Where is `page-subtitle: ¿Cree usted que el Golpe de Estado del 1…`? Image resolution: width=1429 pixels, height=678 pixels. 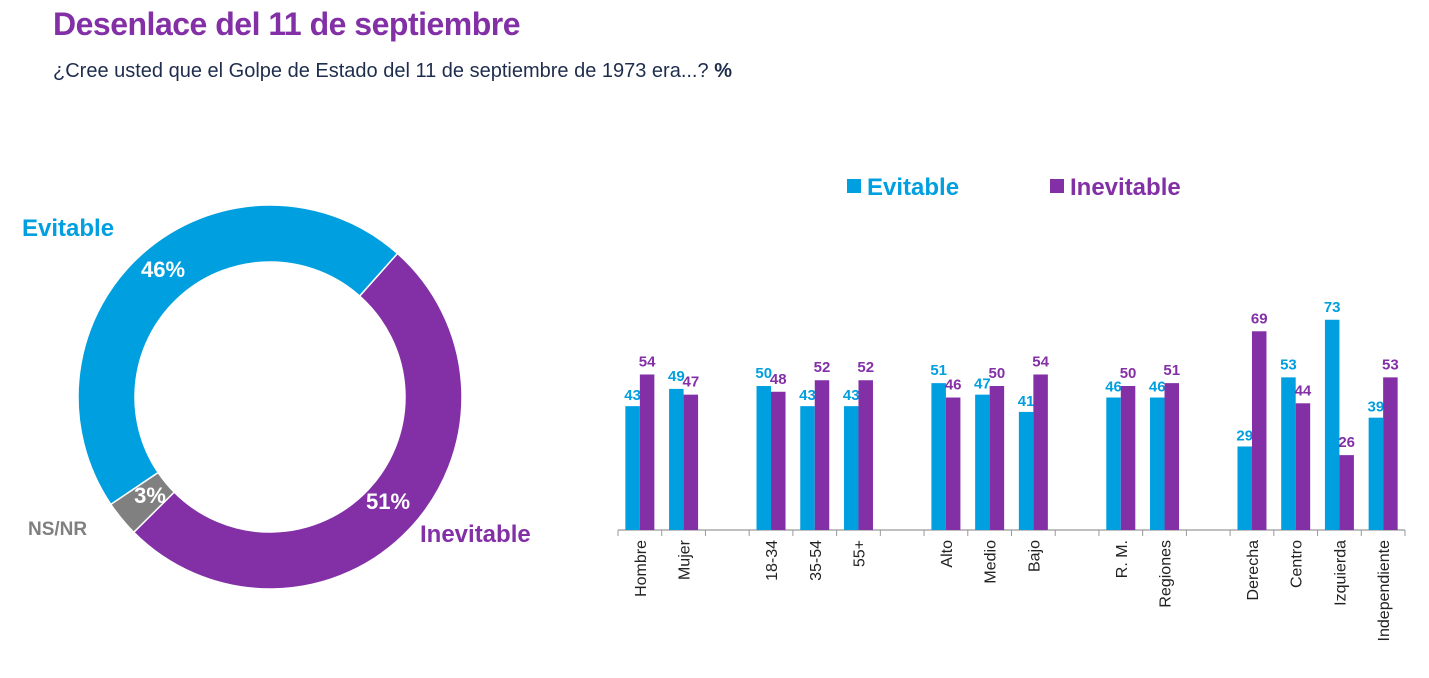 page-subtitle: ¿Cree usted que el Golpe de Estado del 1… is located at coordinates (392, 71).